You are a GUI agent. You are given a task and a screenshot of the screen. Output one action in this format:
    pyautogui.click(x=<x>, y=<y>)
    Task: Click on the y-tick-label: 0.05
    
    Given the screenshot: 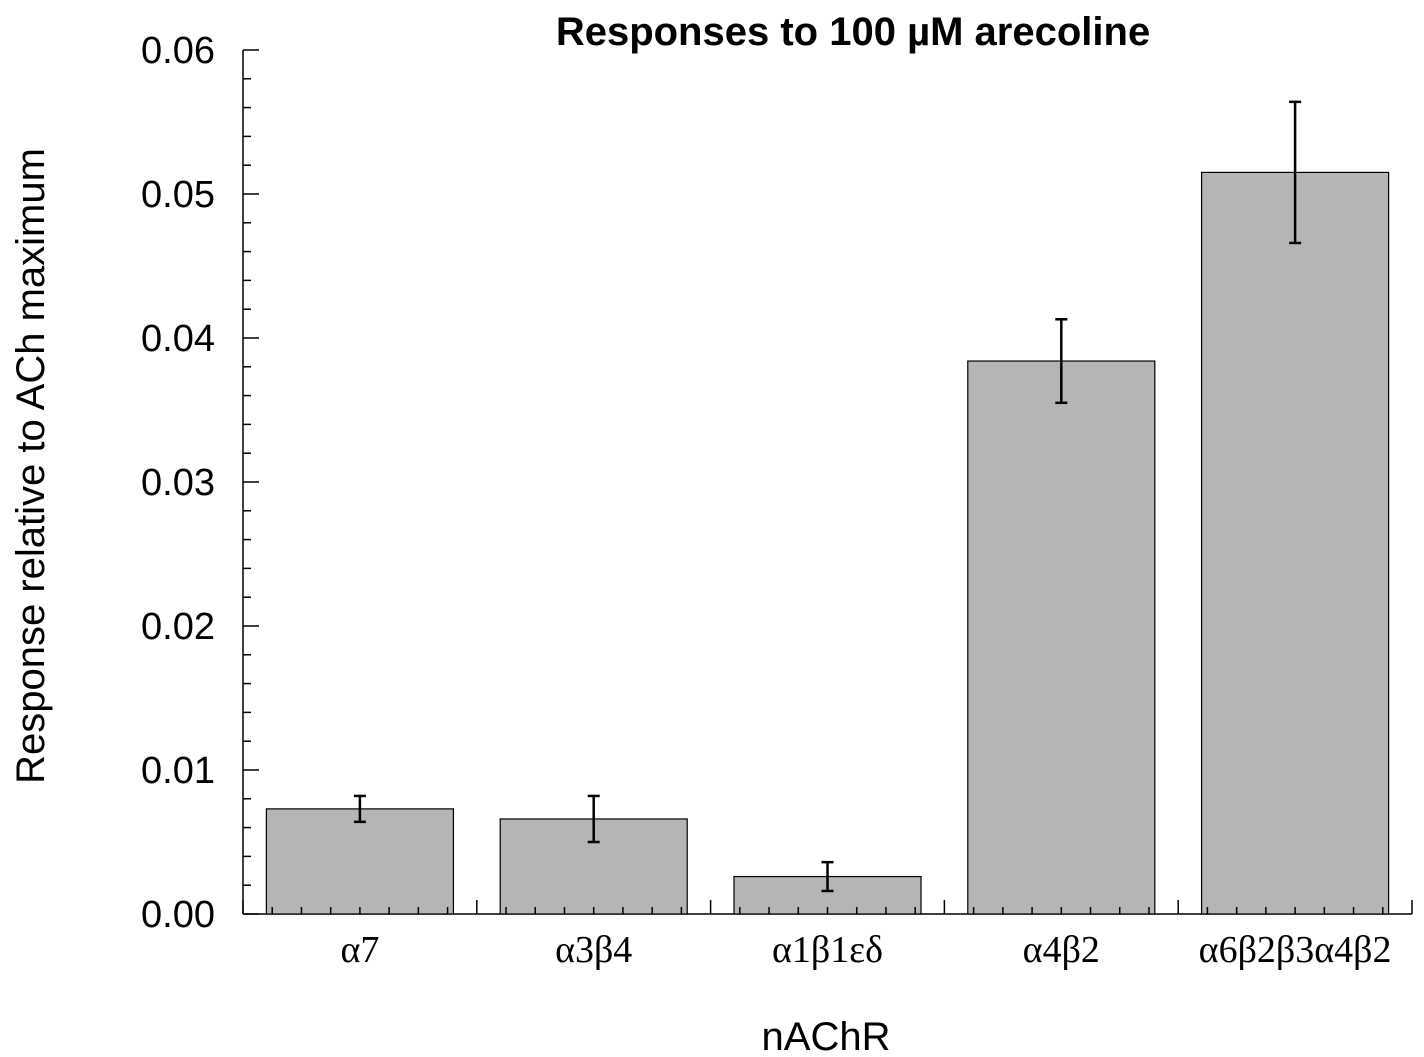 What is the action you would take?
    pyautogui.click(x=178, y=195)
    